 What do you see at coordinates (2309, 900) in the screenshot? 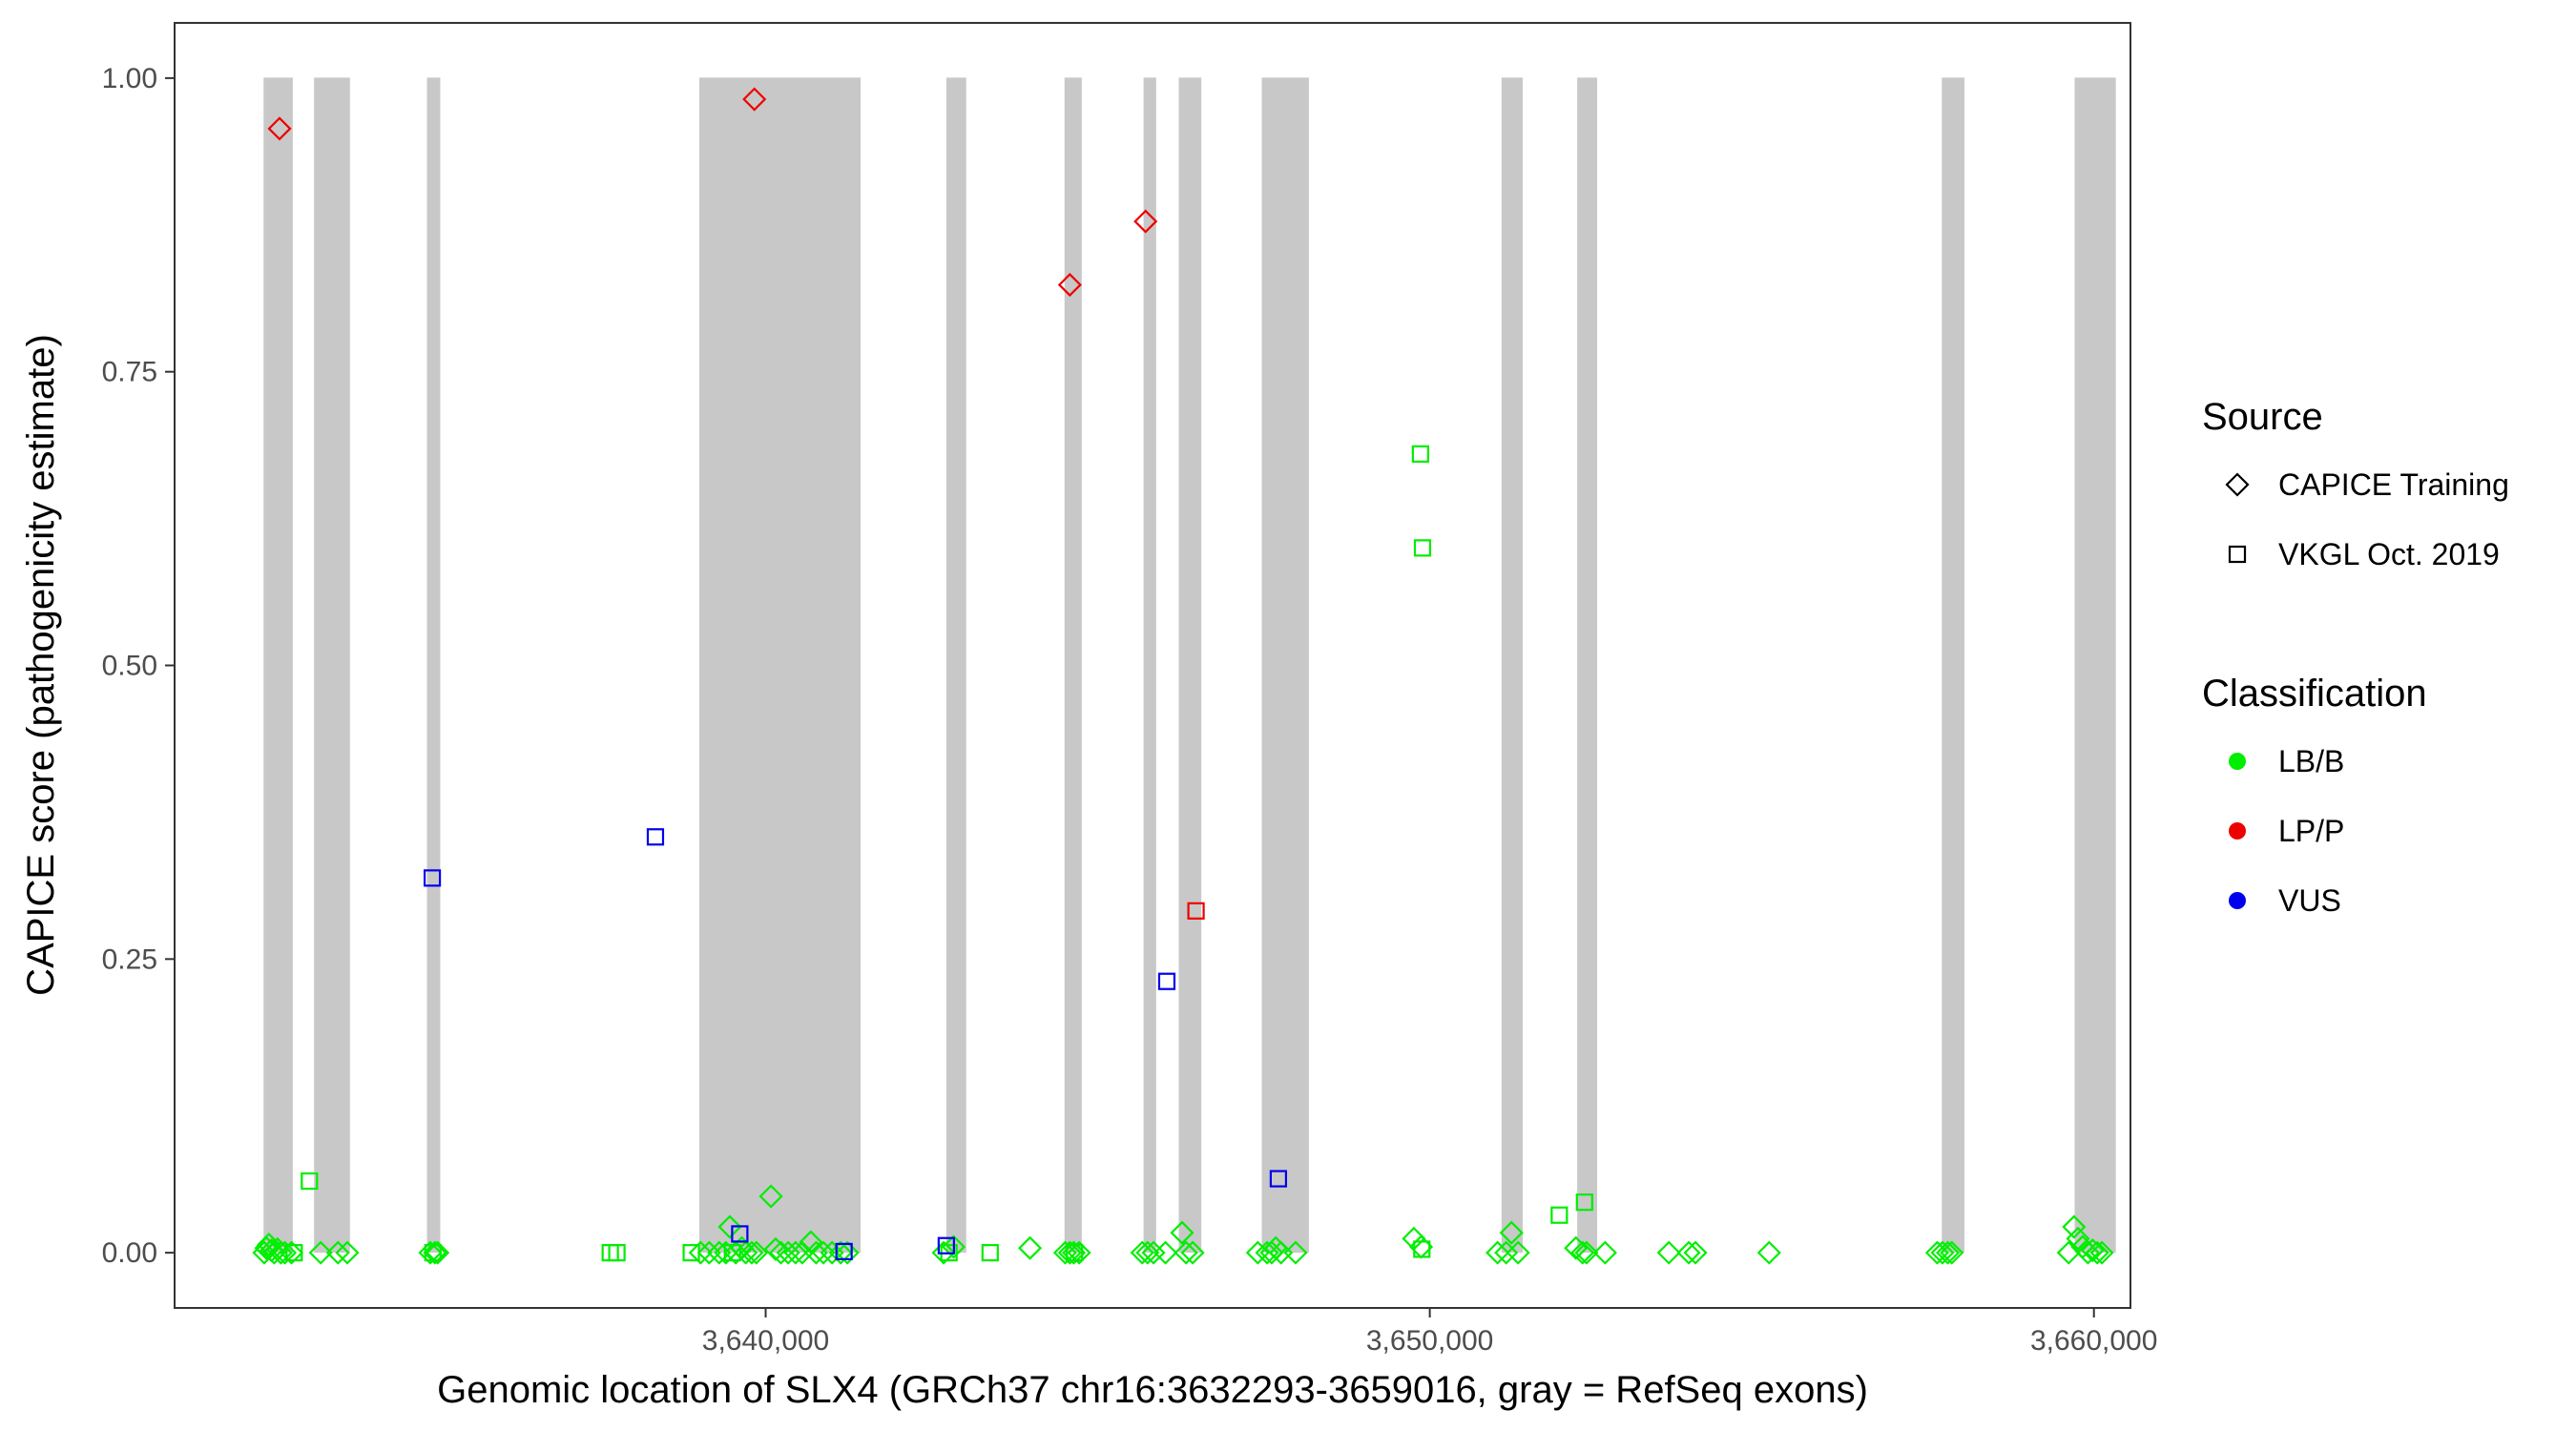
I see `legend-classification-label: VUS` at bounding box center [2309, 900].